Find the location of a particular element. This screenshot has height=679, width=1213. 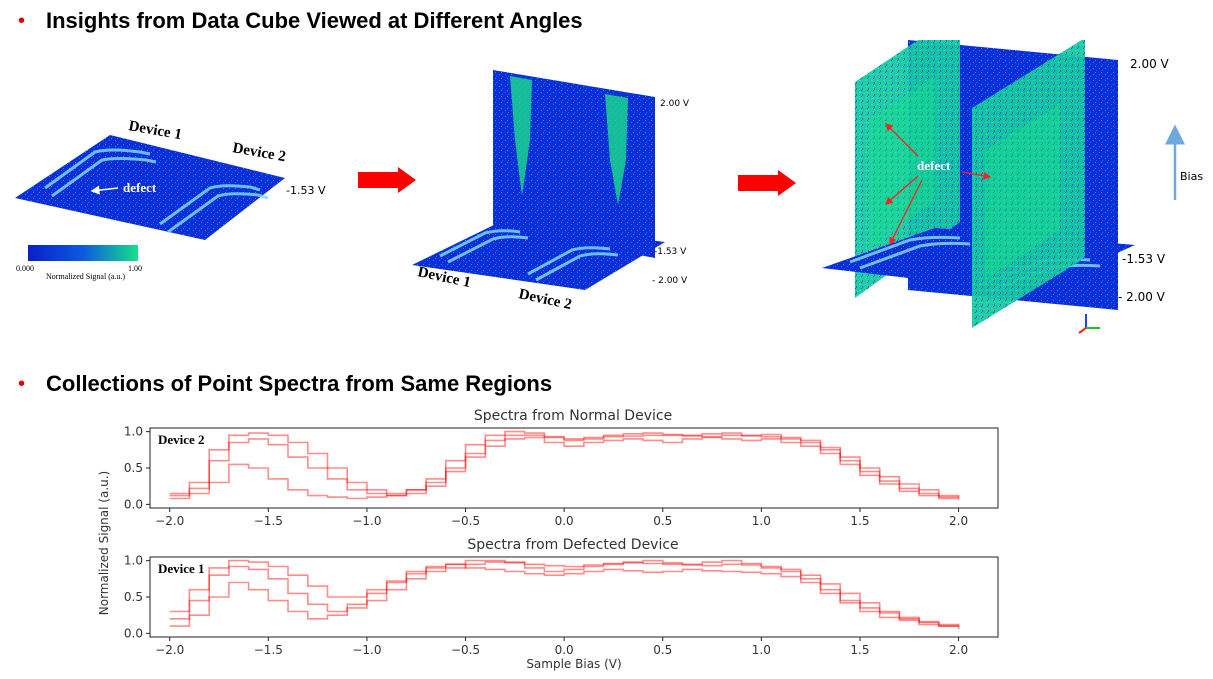

colorbar: 0.000 1.00 Normalized Signal (a.u.) is located at coordinates (79, 263).